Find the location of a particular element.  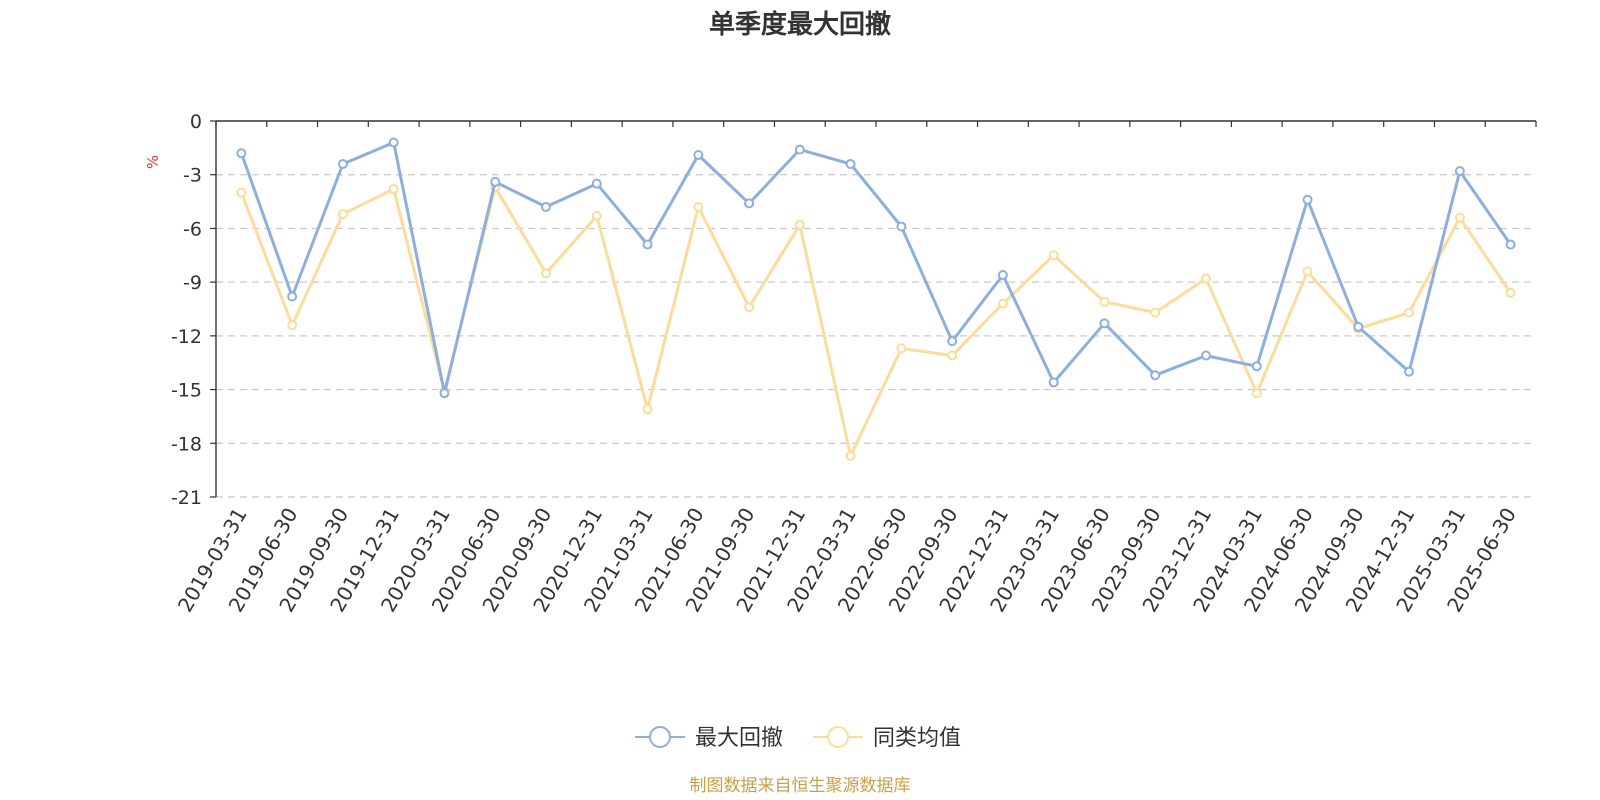

y-axis-unit: % is located at coordinates (153, 162).